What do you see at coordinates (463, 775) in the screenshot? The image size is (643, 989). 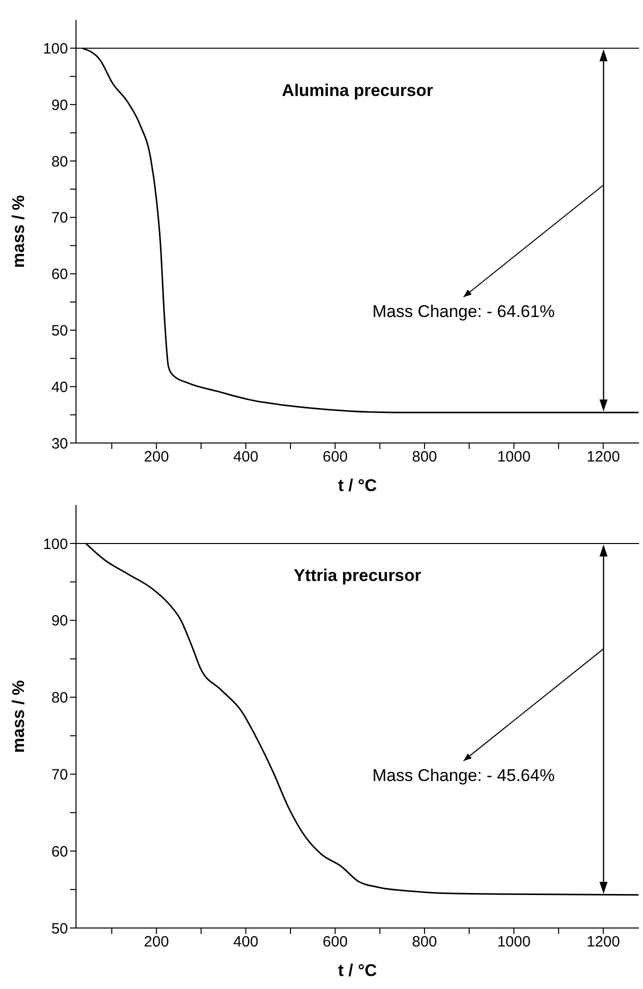 I see `annotation: Mass Change: - 45.64%` at bounding box center [463, 775].